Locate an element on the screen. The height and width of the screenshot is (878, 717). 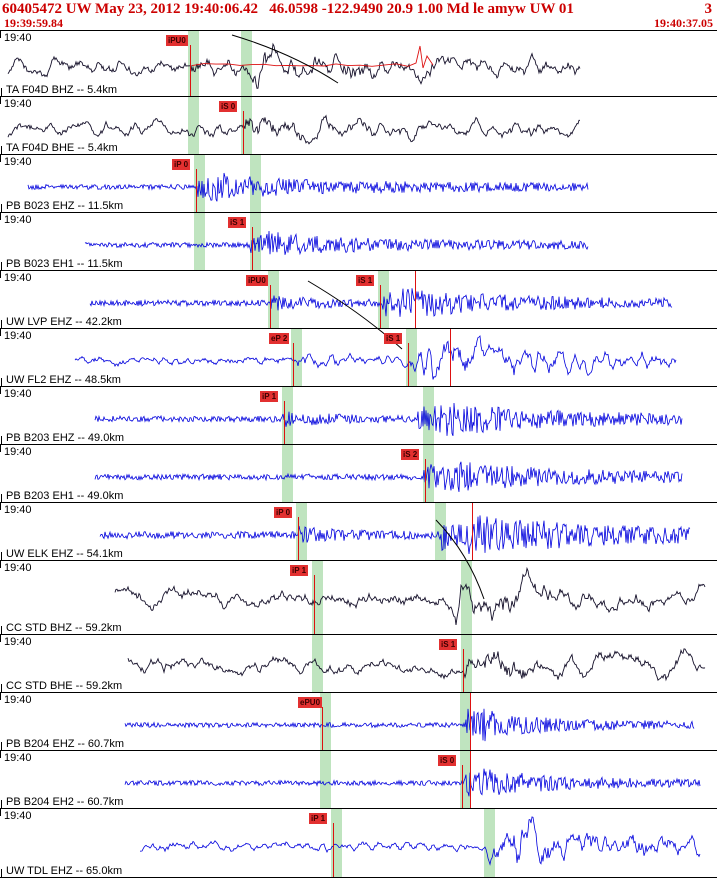
trace-panel: 19:40 TA F04D BHE -- 5.4km iS 0 is located at coordinates (358, 126).